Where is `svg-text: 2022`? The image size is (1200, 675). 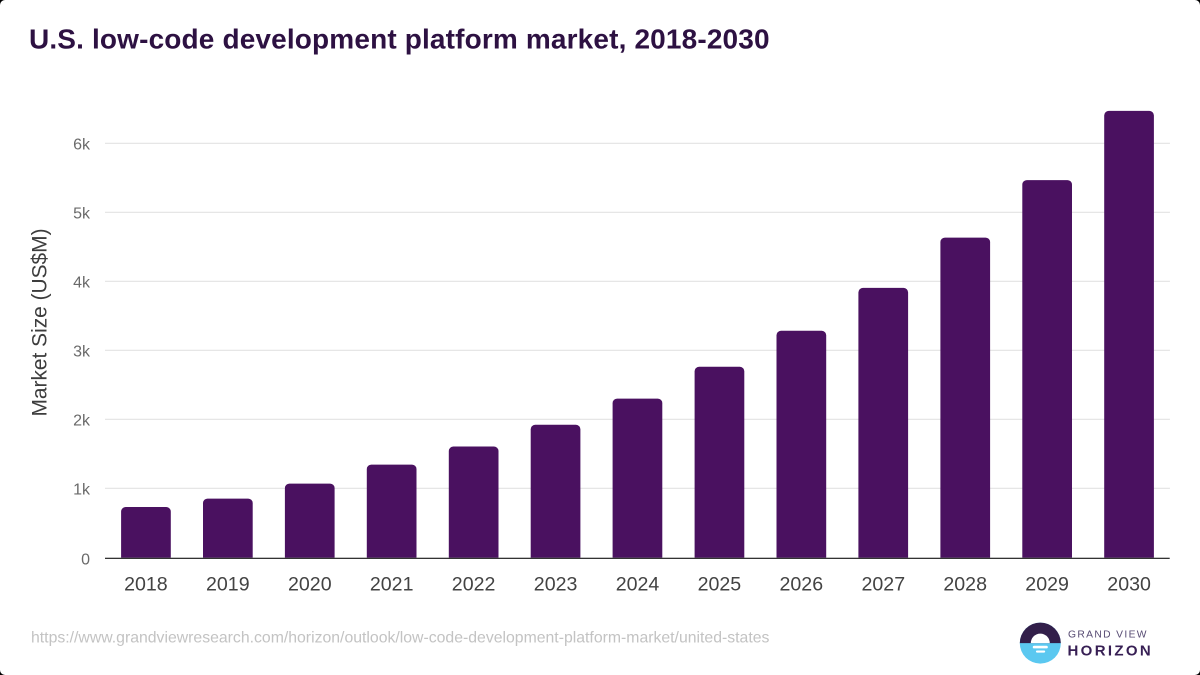
svg-text: 2022 is located at coordinates (474, 585).